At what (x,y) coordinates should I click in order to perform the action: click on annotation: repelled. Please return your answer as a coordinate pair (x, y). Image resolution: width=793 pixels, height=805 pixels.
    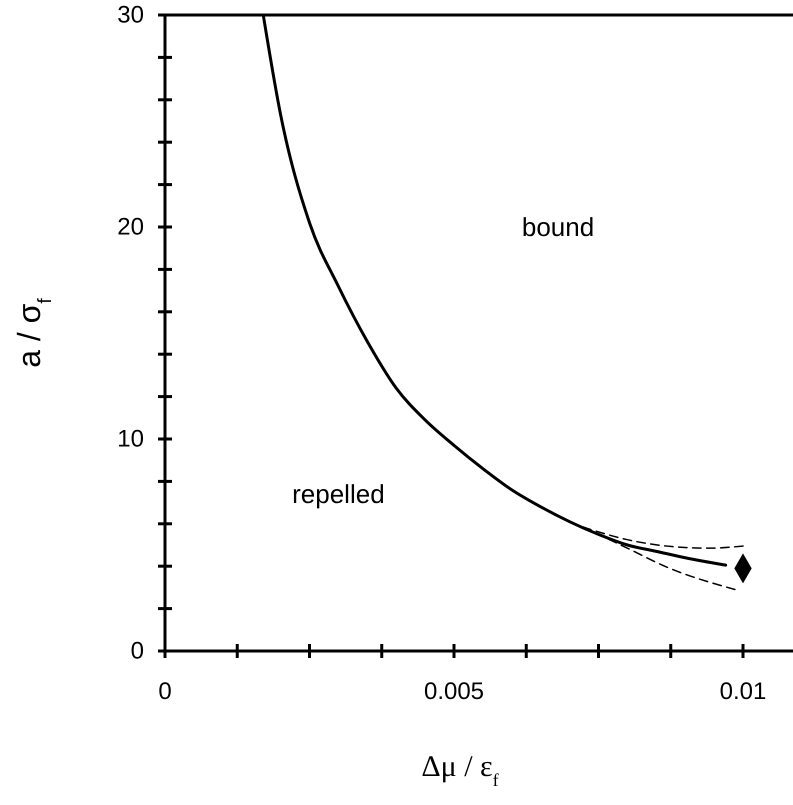
    Looking at the image, I should click on (338, 494).